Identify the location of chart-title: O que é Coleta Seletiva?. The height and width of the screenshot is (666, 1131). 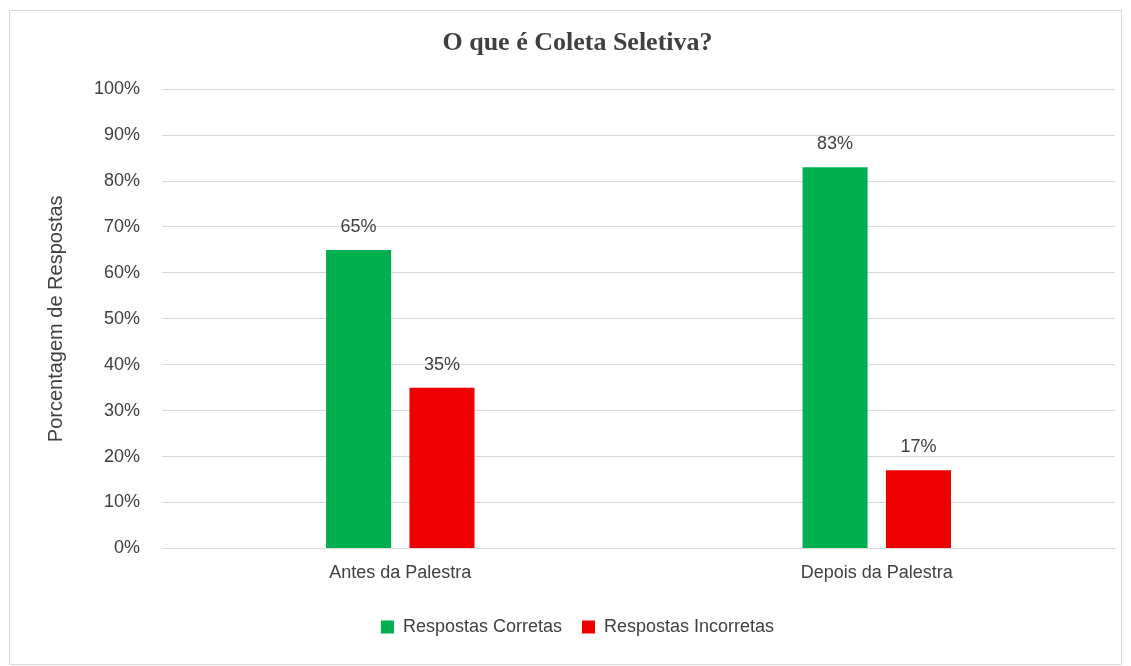
(577, 42).